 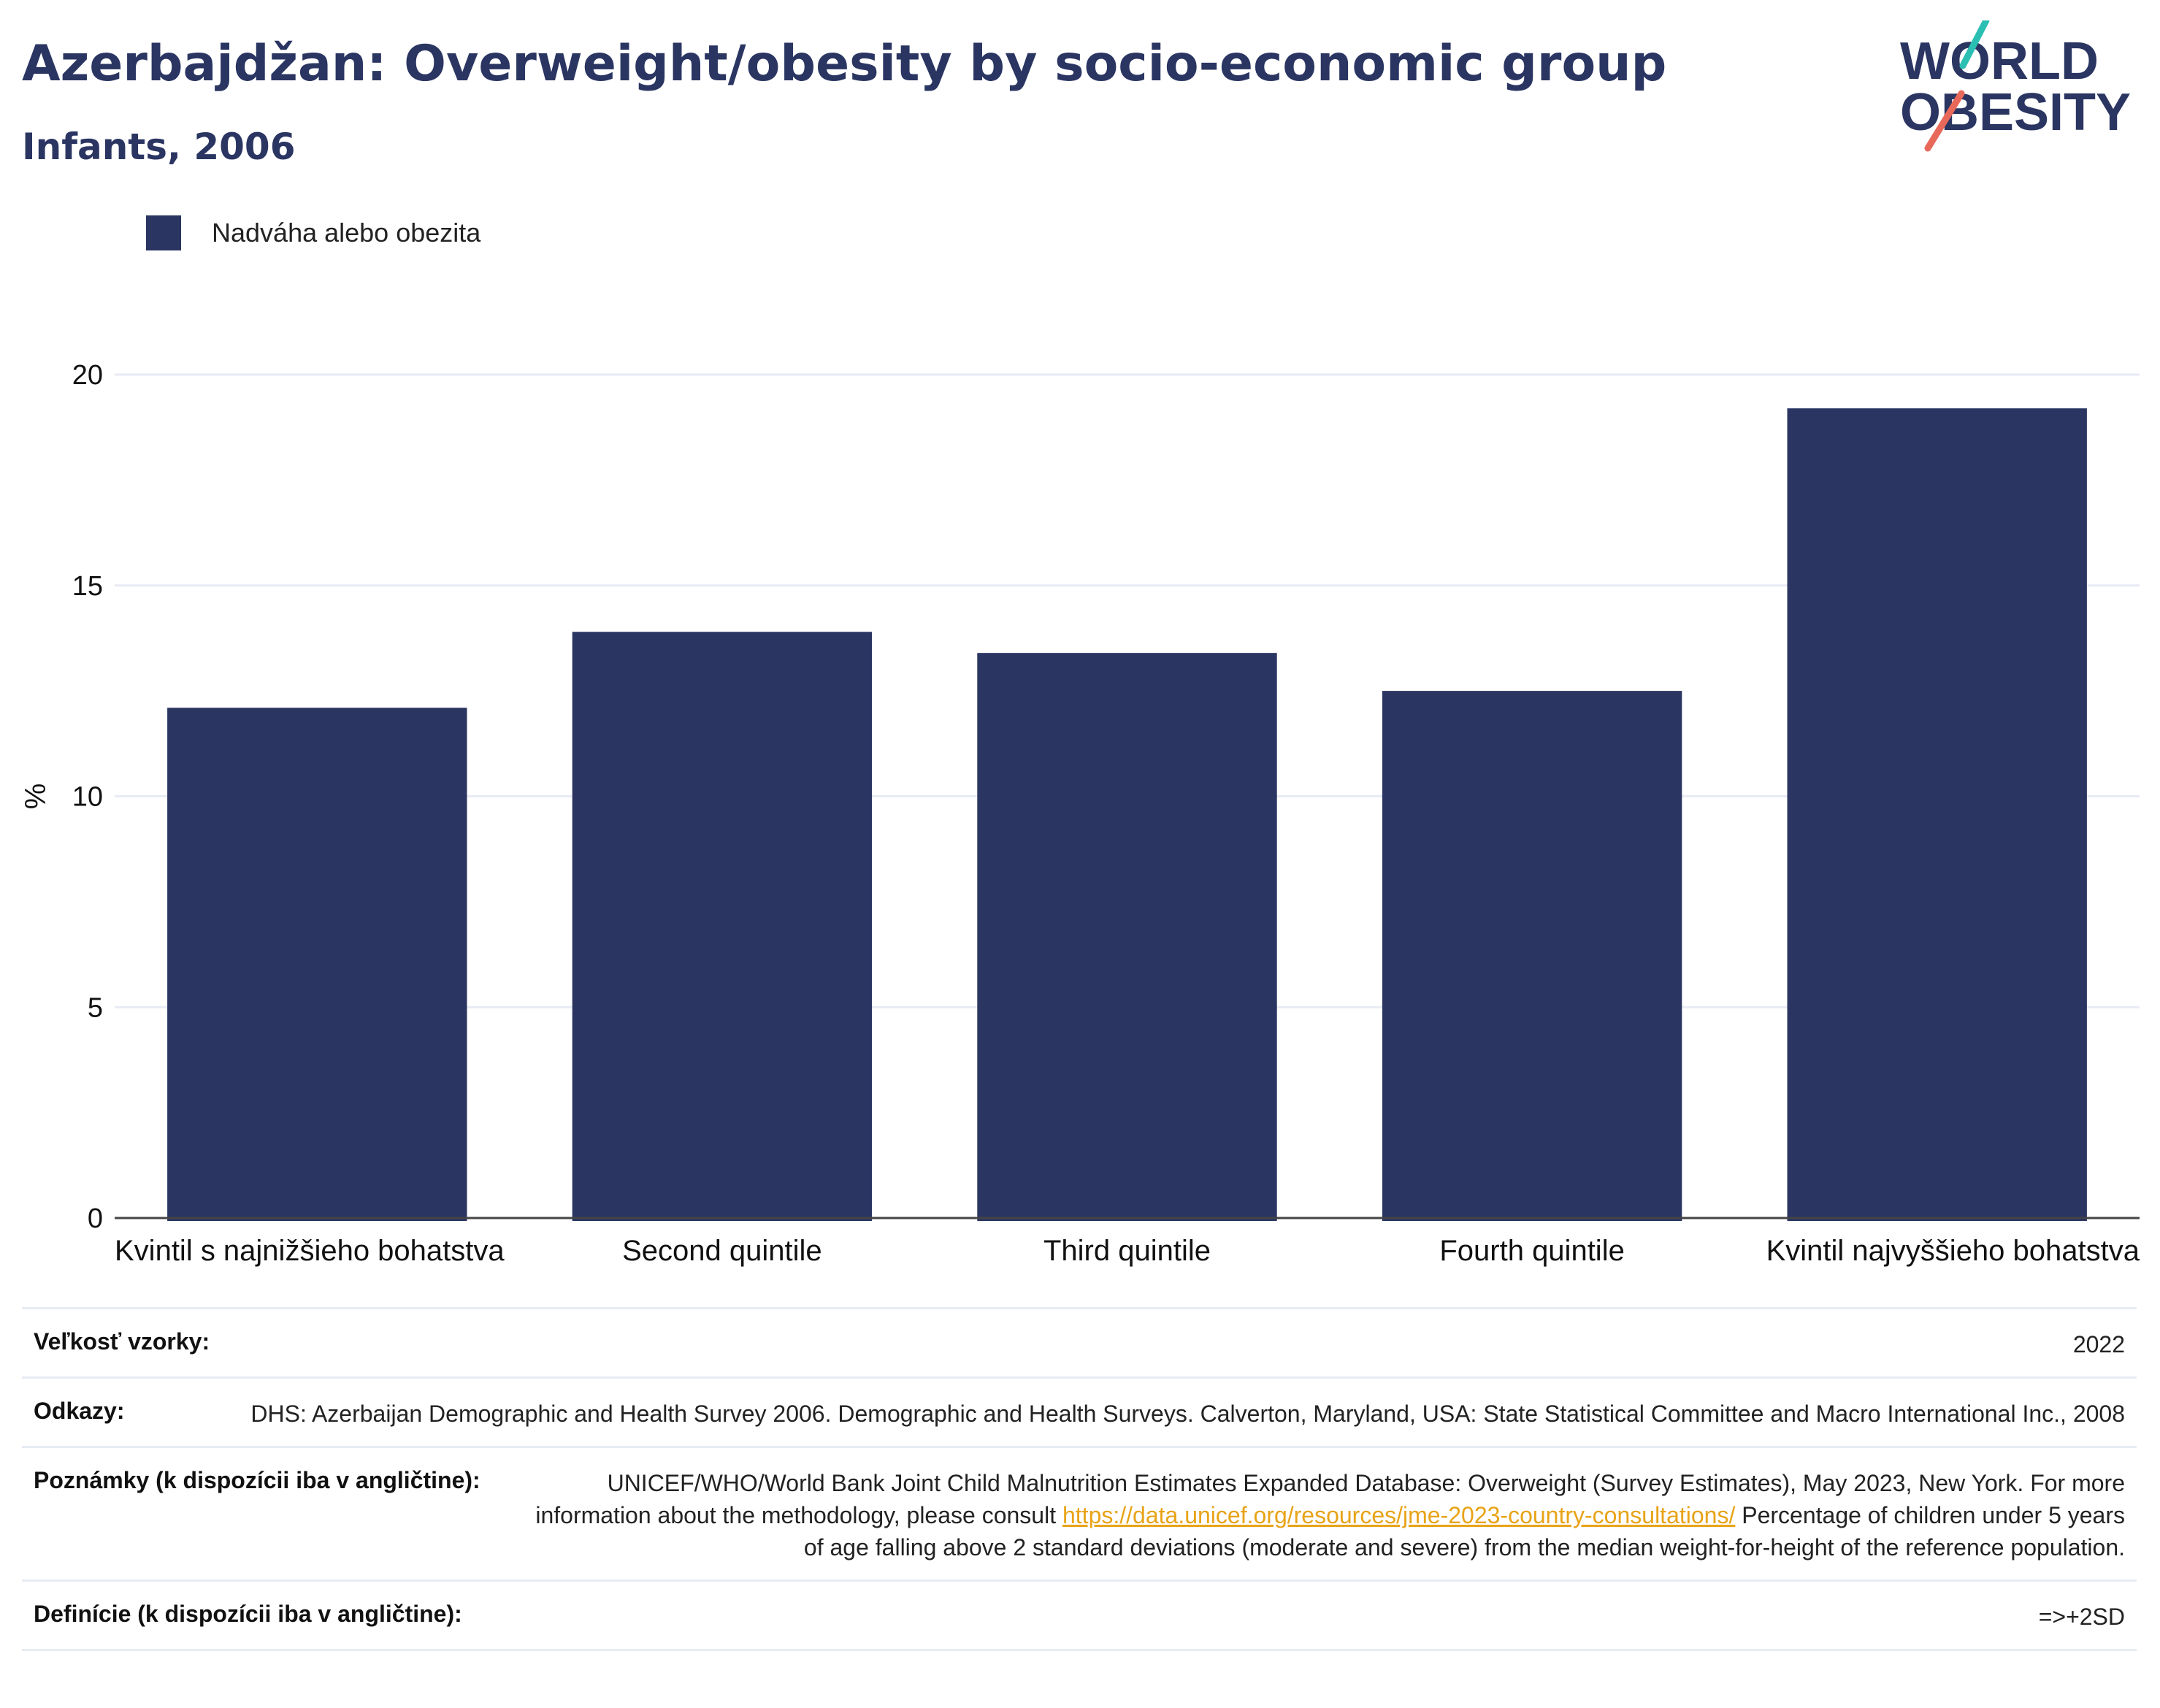 What do you see at coordinates (79, 1411) in the screenshot?
I see `references-label: Odkazy:` at bounding box center [79, 1411].